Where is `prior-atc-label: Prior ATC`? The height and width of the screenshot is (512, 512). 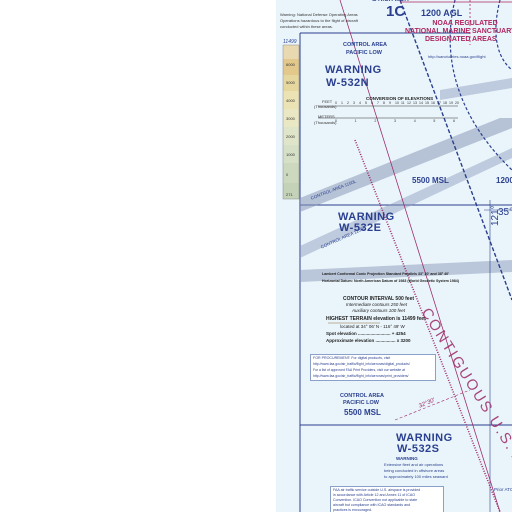
prior-atc-label: Prior ATC is located at coordinates (503, 489).